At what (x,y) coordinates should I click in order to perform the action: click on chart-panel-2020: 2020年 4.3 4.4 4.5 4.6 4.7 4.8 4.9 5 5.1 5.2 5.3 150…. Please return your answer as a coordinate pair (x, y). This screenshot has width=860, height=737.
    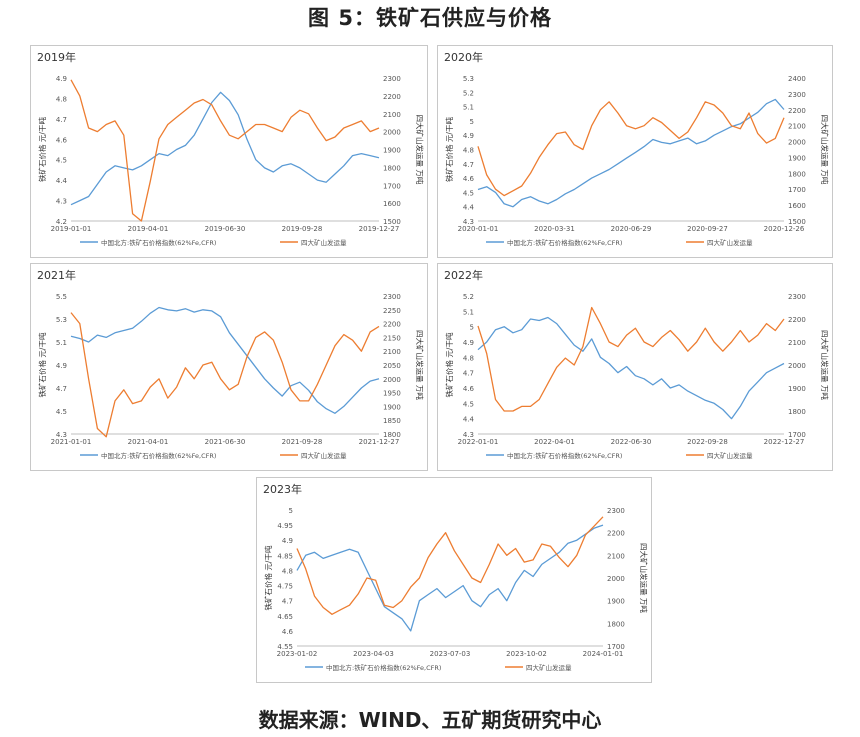
    Looking at the image, I should click on (635, 151).